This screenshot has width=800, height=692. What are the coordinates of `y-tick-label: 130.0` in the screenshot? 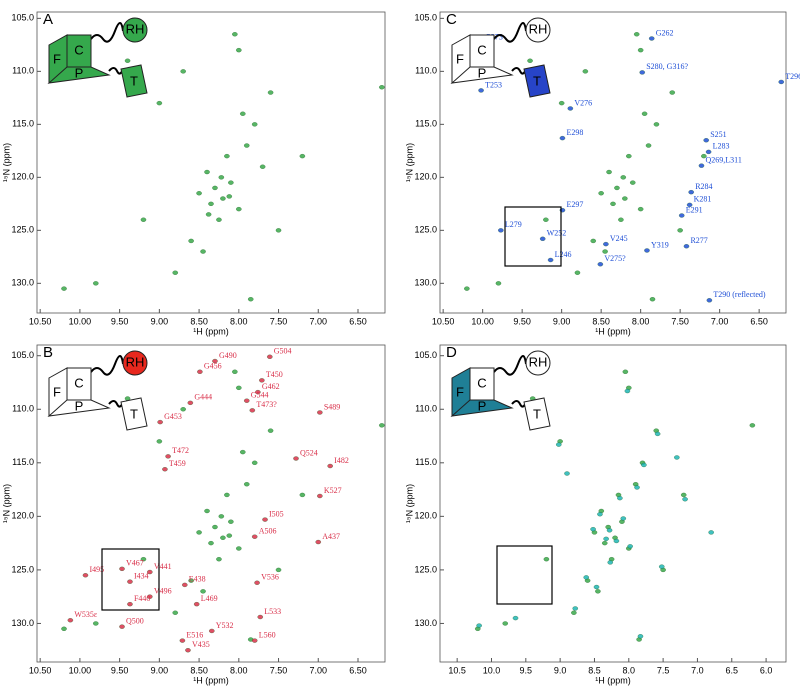 It's located at (425, 283).